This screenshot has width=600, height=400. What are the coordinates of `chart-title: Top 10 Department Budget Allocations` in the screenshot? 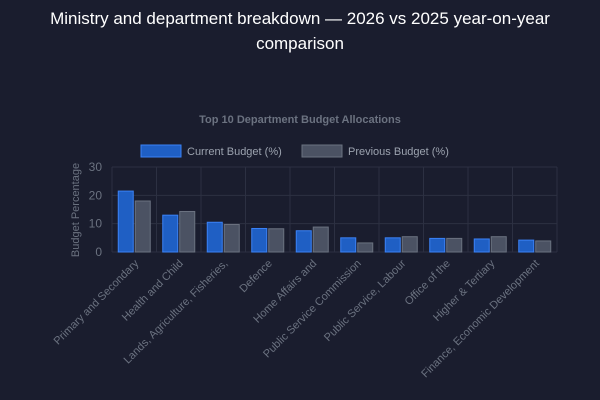 It's located at (300, 120).